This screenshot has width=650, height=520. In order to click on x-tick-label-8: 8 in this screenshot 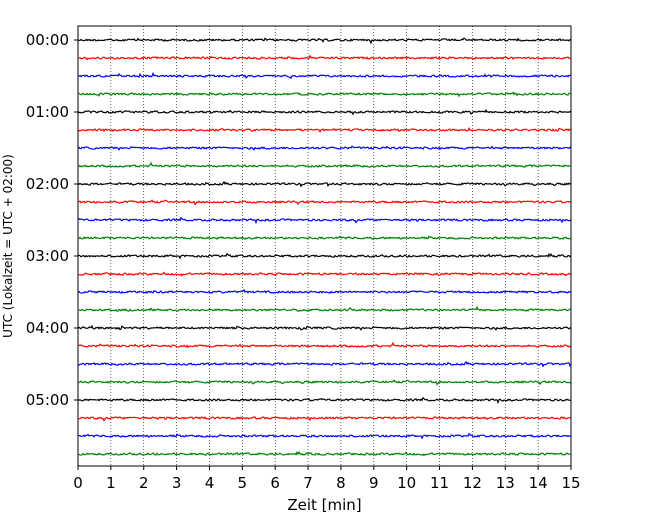, I will do `click(341, 483)`.